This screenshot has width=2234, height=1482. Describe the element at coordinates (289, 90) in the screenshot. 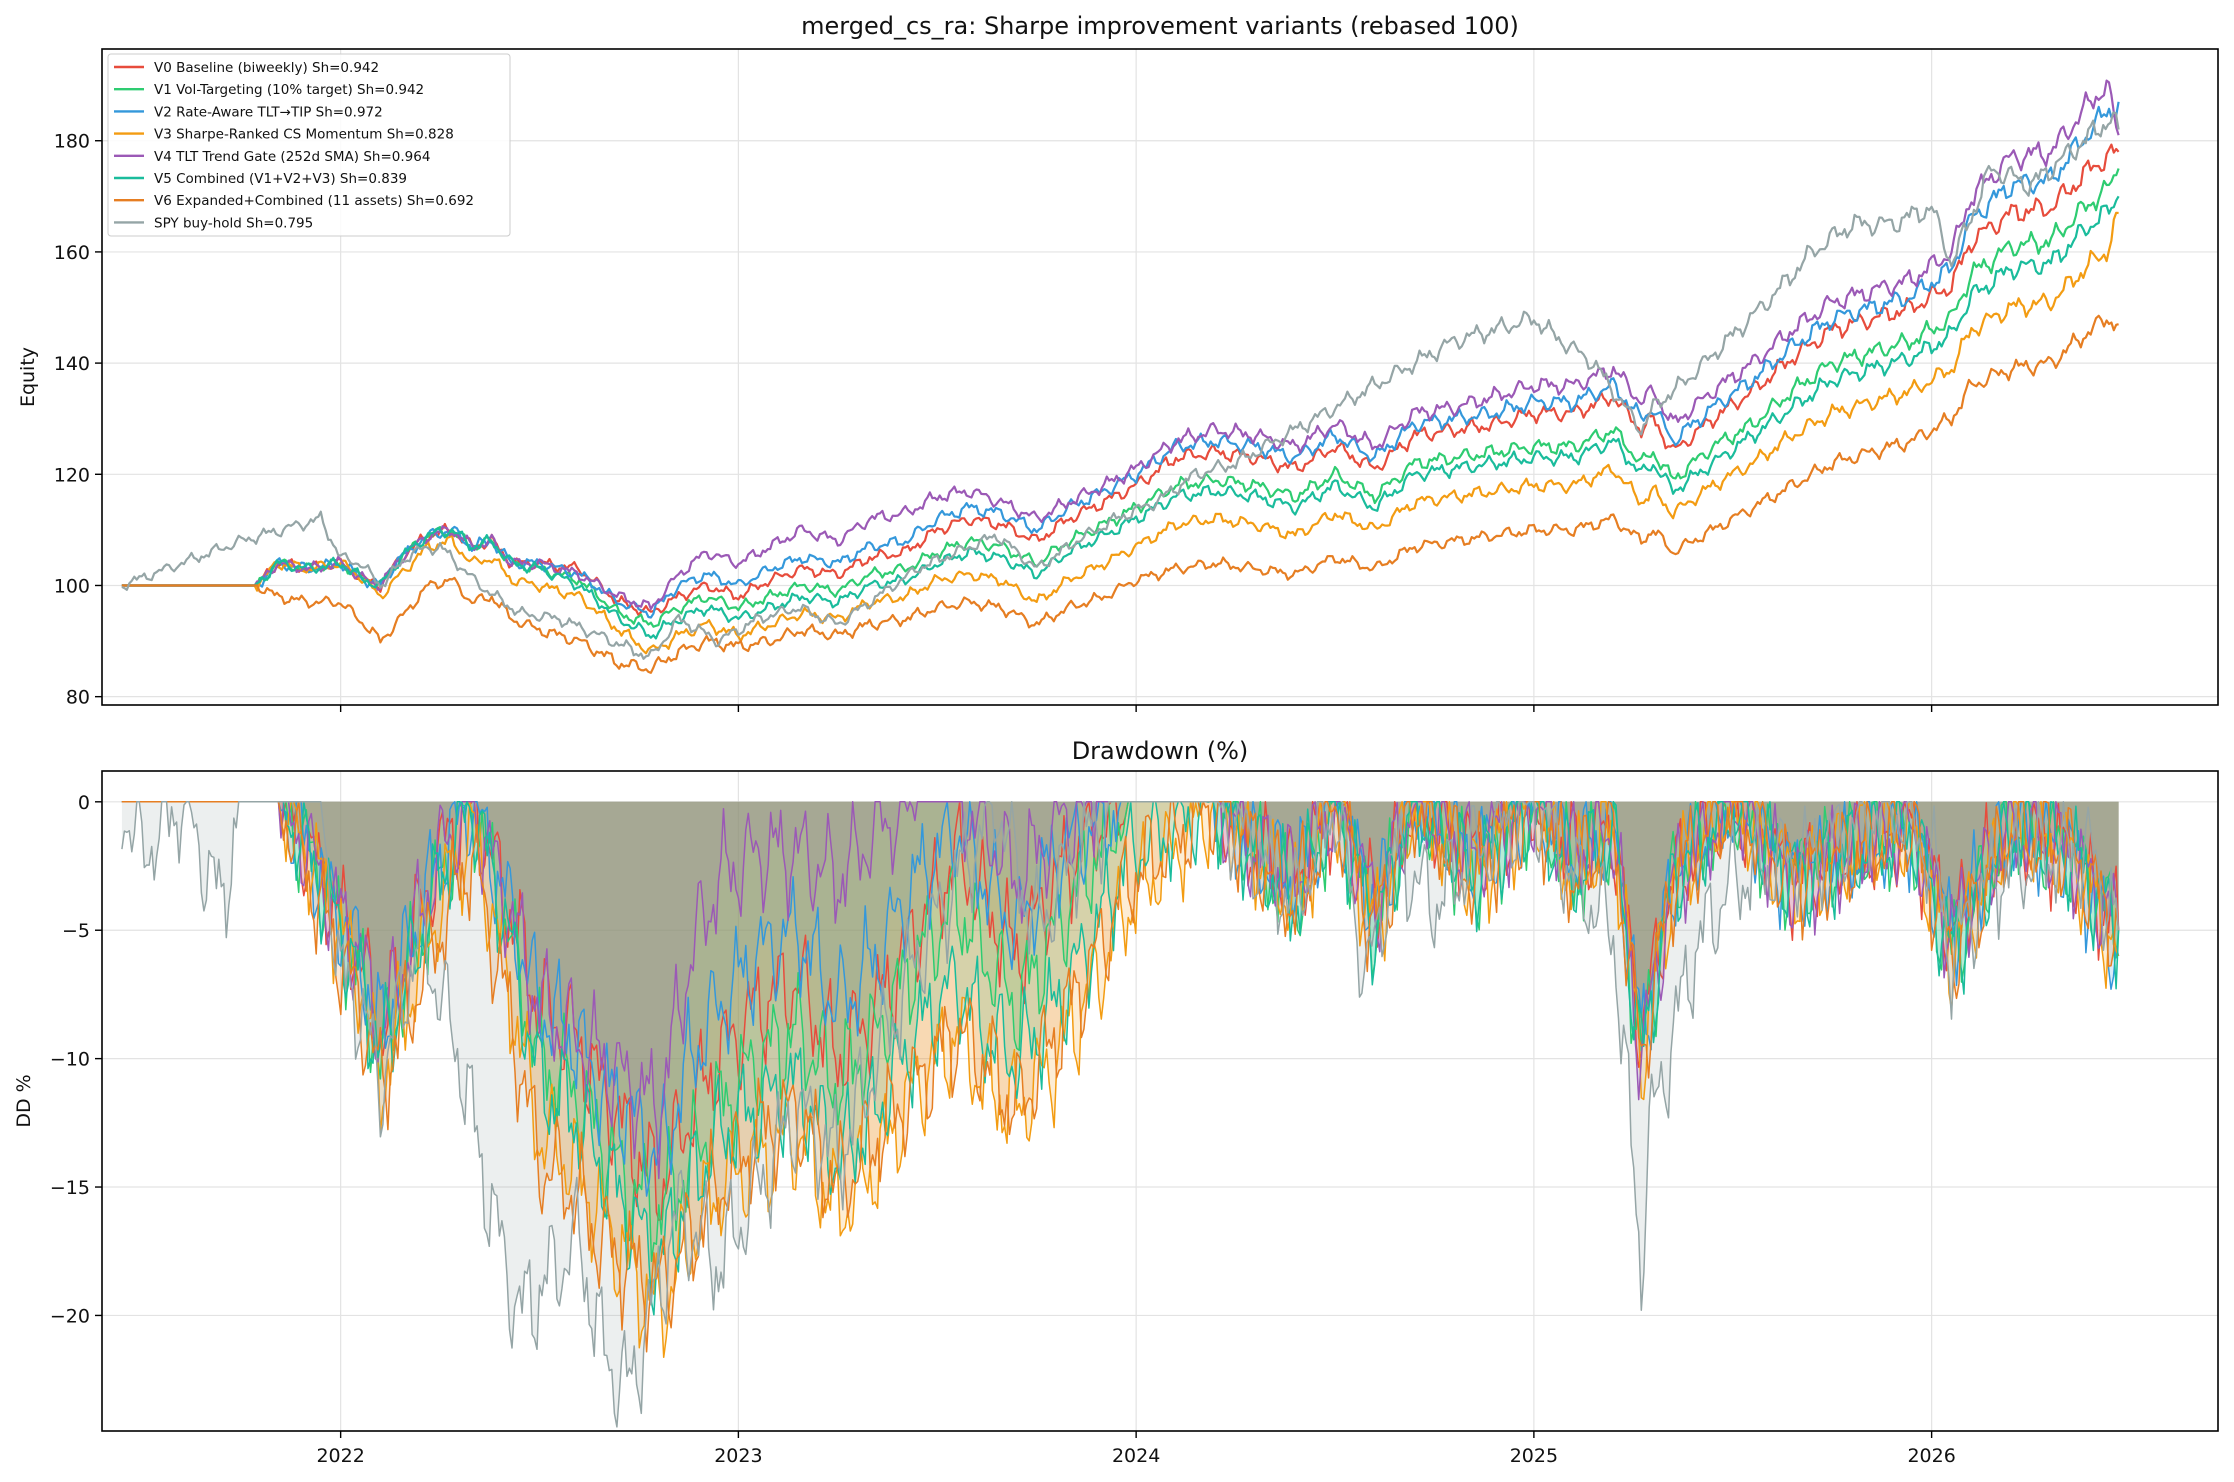

I see `legend-label: V1 Vol-Targeting (10% target) Sh=0.942` at that location.